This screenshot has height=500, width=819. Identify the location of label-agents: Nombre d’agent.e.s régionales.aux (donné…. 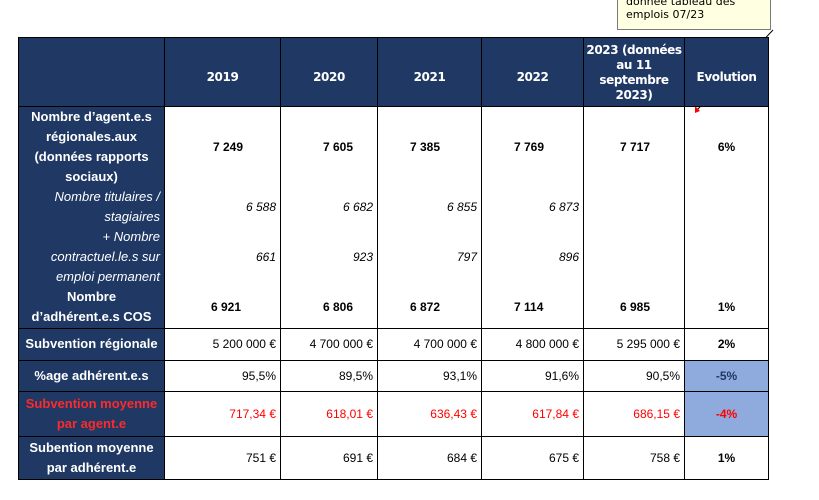
(91, 146).